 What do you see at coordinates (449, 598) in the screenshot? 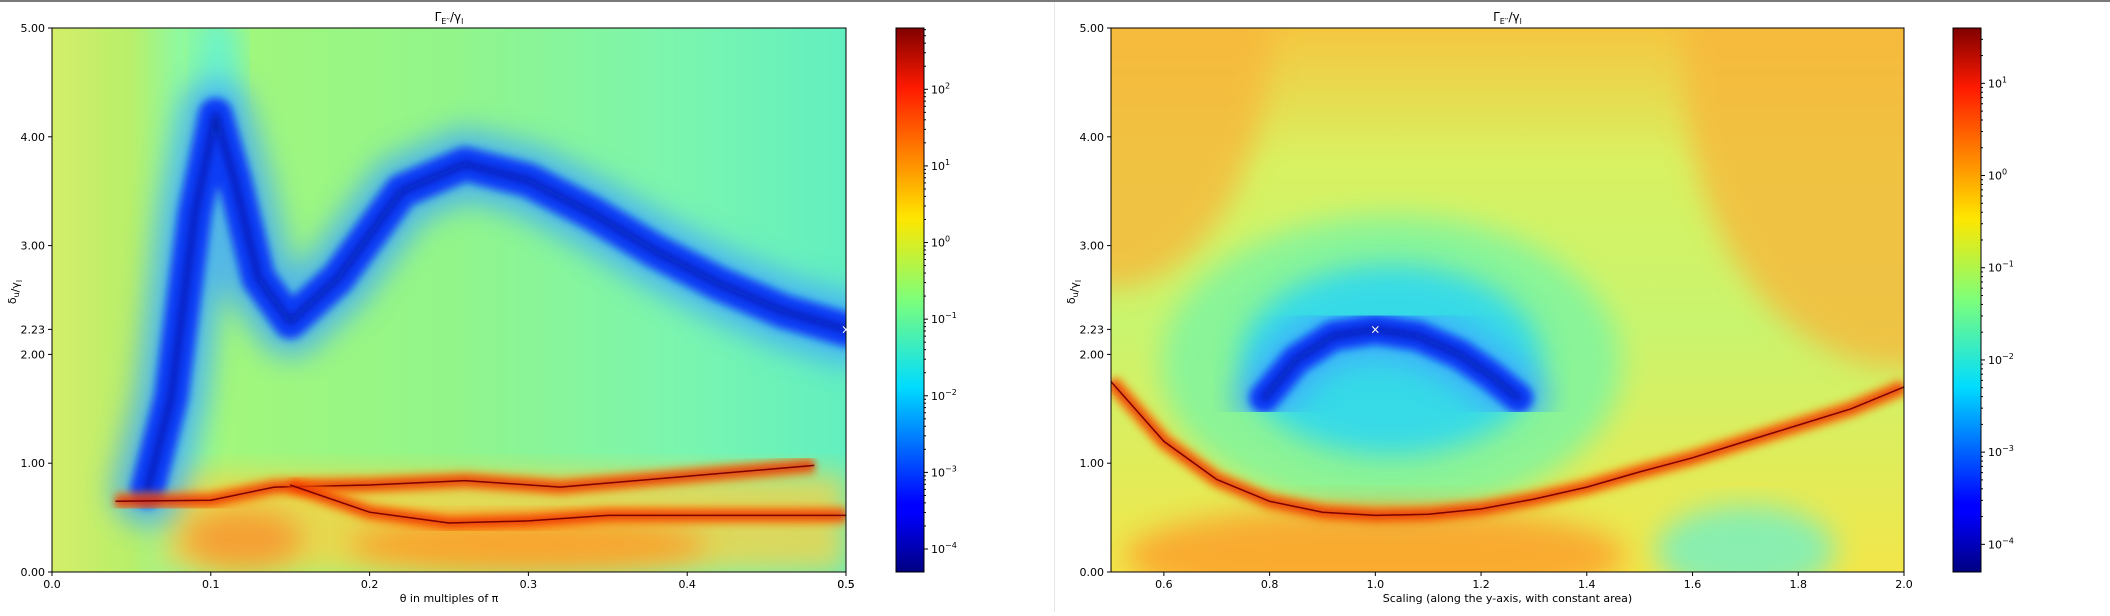
I see `x-axis-label: θ in multiples of π` at bounding box center [449, 598].